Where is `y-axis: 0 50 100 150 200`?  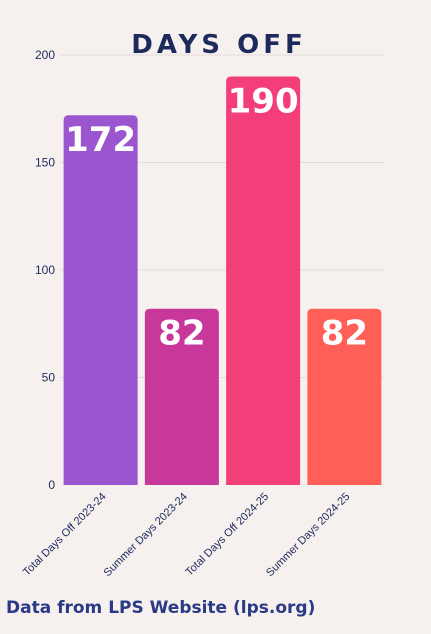 y-axis: 0 50 100 150 200 is located at coordinates (45, 270).